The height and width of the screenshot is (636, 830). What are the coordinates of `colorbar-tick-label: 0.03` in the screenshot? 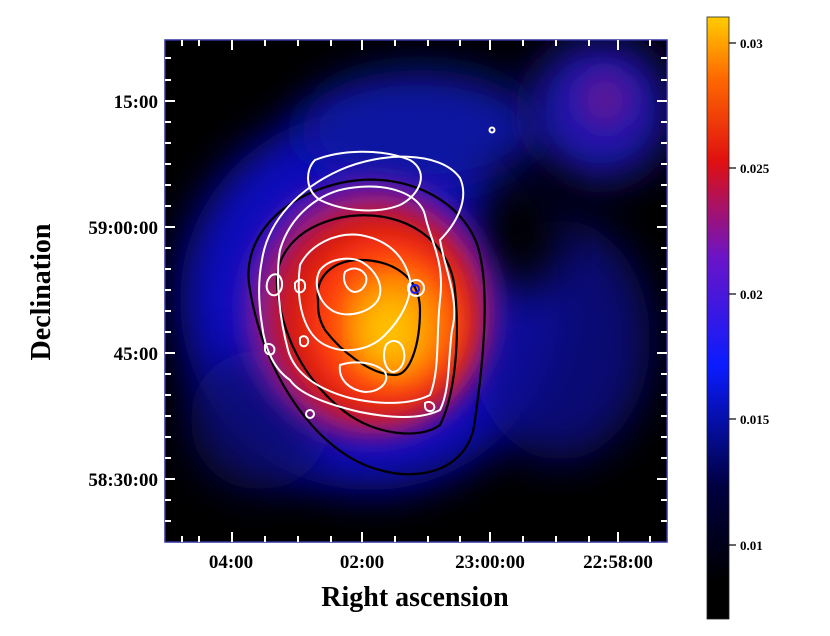 It's located at (751, 43).